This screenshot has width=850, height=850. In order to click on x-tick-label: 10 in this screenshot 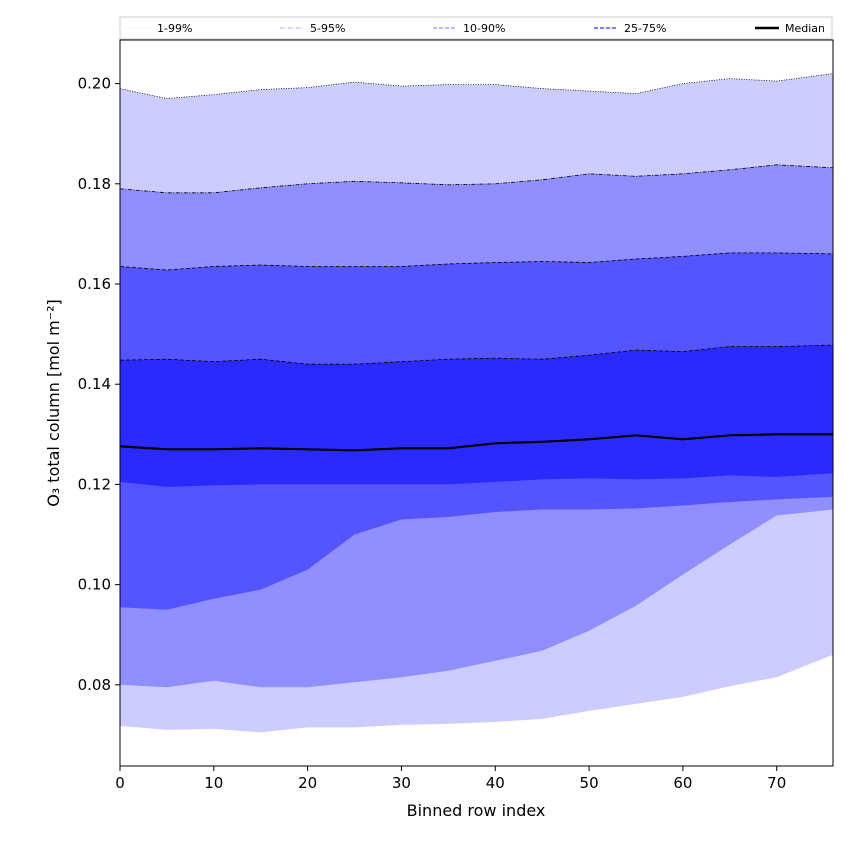, I will do `click(213, 783)`.